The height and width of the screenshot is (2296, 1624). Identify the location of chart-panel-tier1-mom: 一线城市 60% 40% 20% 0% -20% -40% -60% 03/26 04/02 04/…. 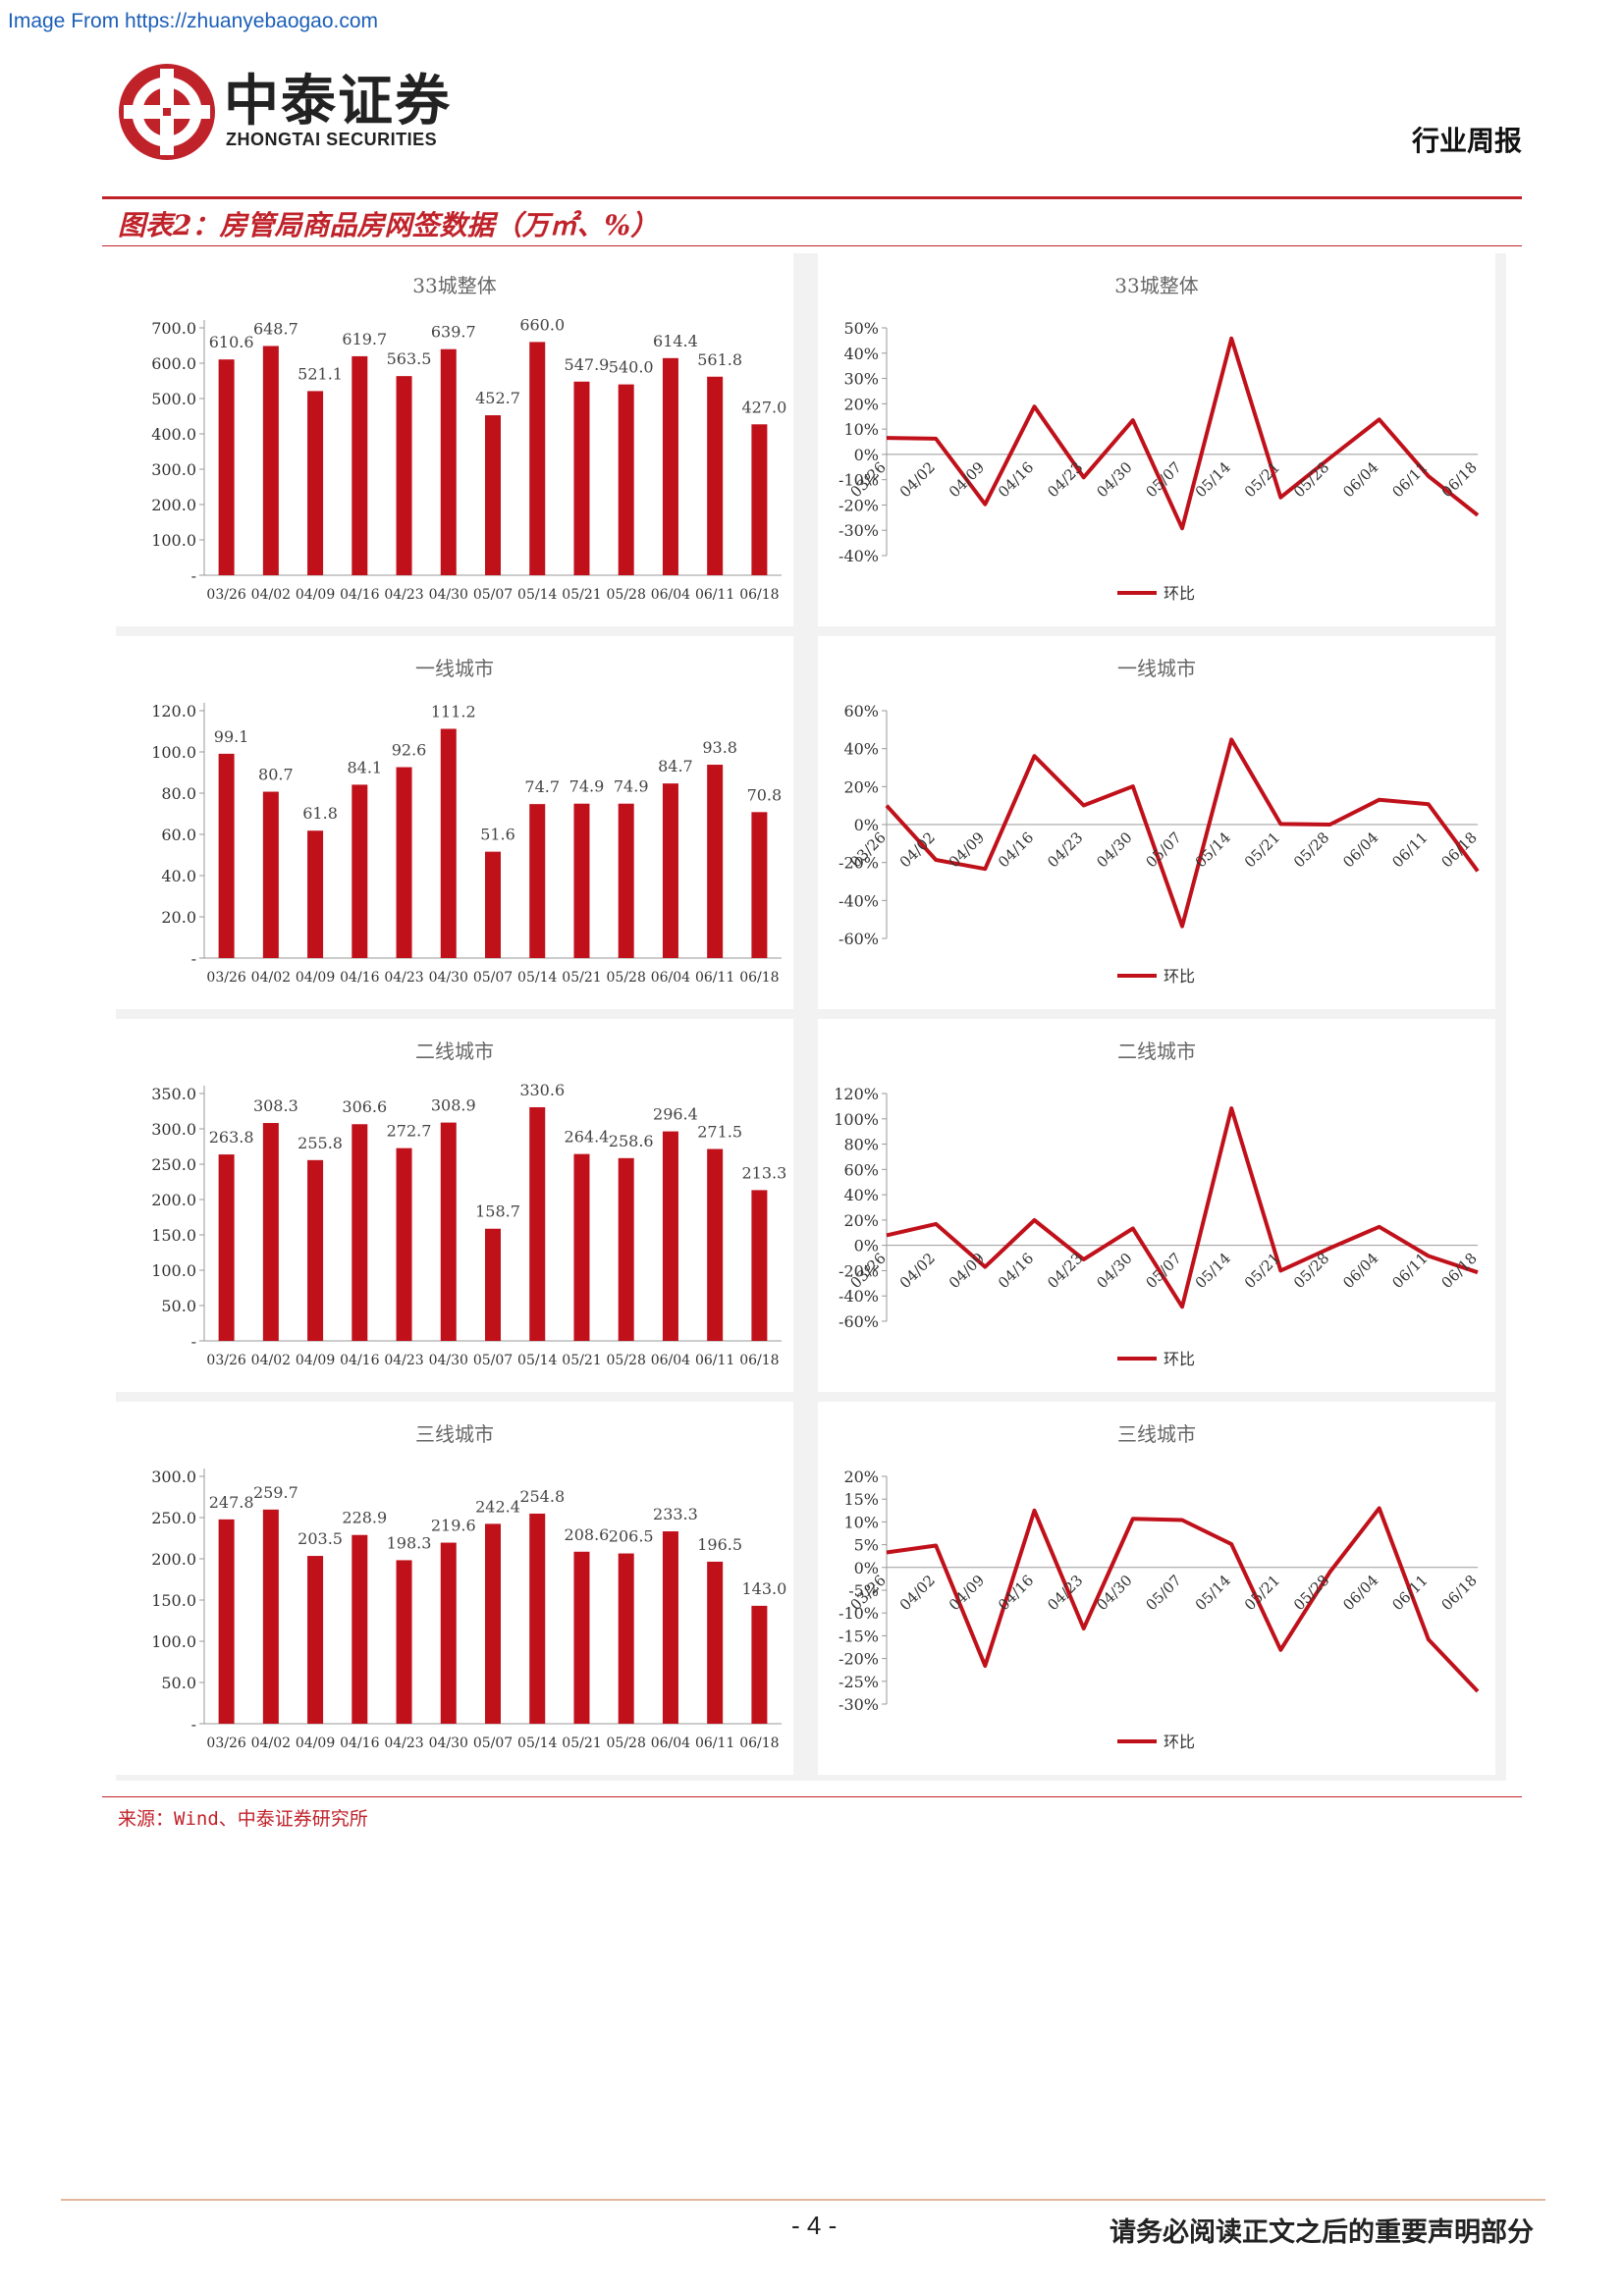
(1156, 822).